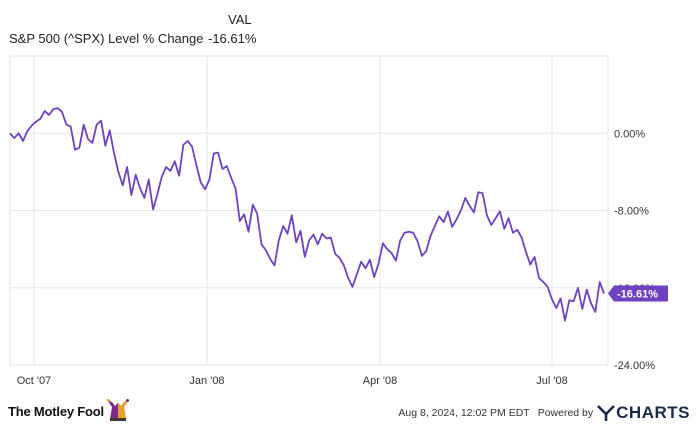 The height and width of the screenshot is (428, 700). What do you see at coordinates (232, 38) in the screenshot?
I see `series-value: -16.61%` at bounding box center [232, 38].